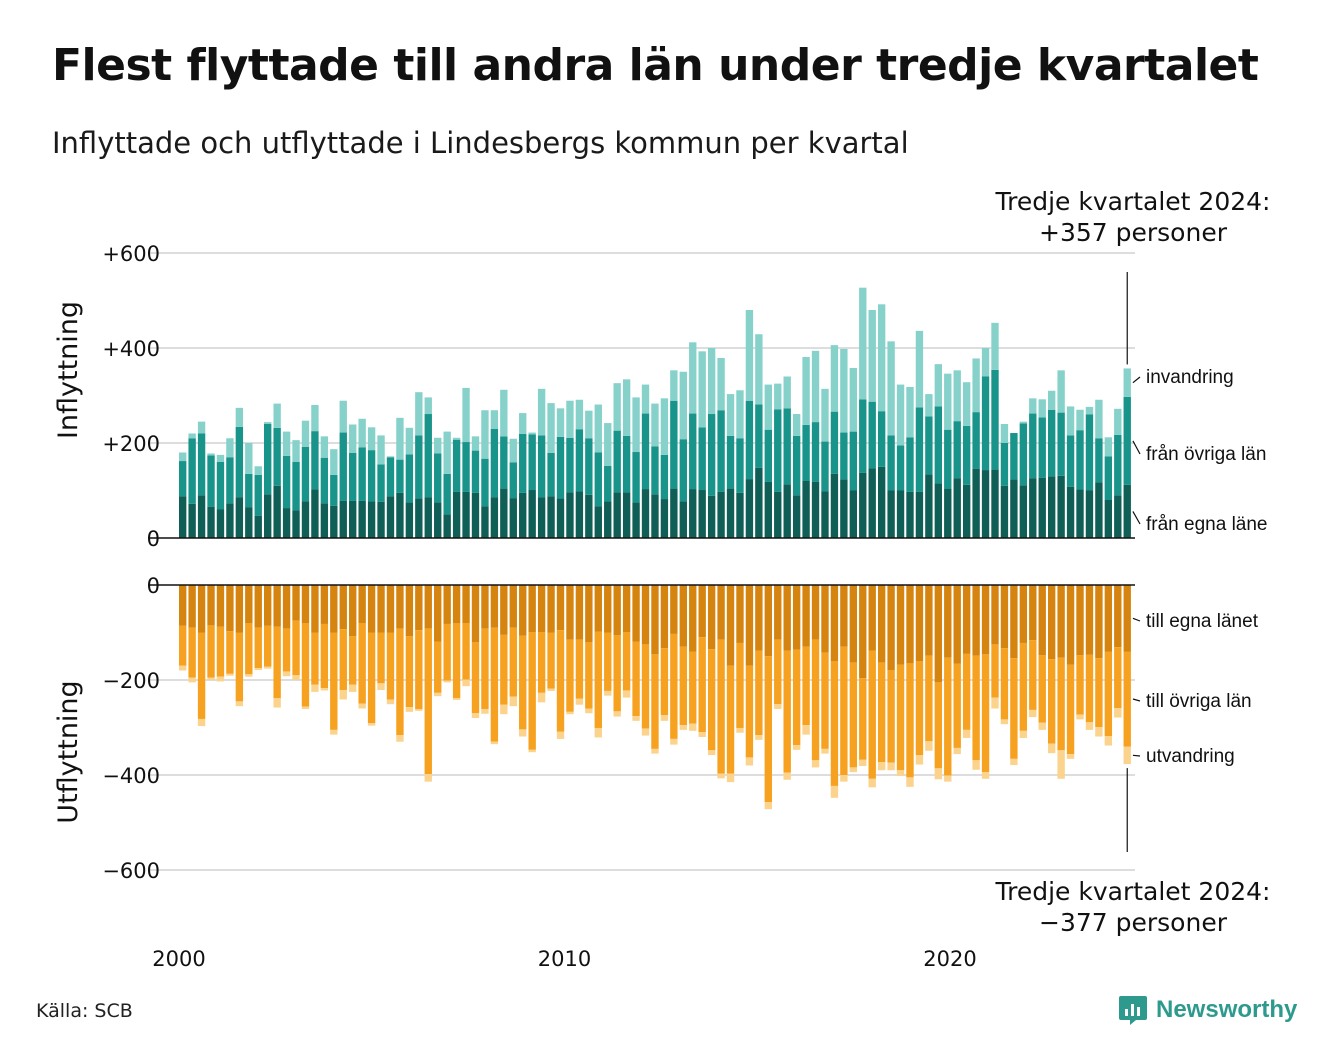 The height and width of the screenshot is (1060, 1340). Describe the element at coordinates (131, 349) in the screenshot. I see `y-tick-label-in: +400` at that location.